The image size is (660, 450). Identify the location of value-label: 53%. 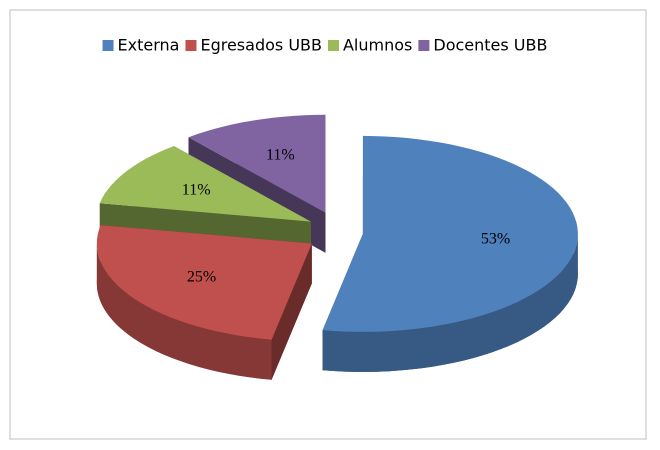
(495, 238).